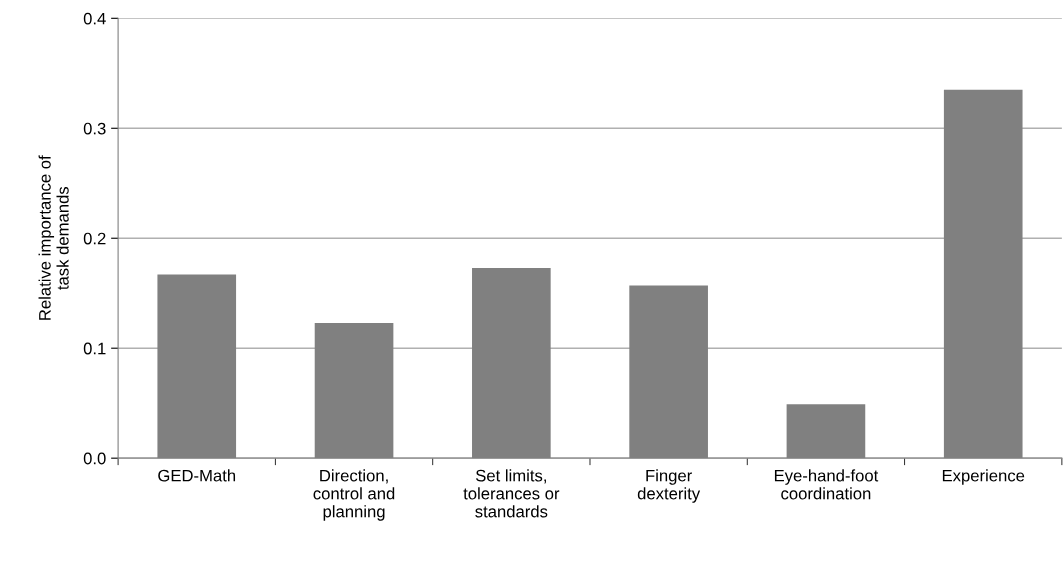 The image size is (1064, 572). Describe the element at coordinates (511, 493) in the screenshot. I see `x-tick-label: Set limits, tolerances or standards` at that location.